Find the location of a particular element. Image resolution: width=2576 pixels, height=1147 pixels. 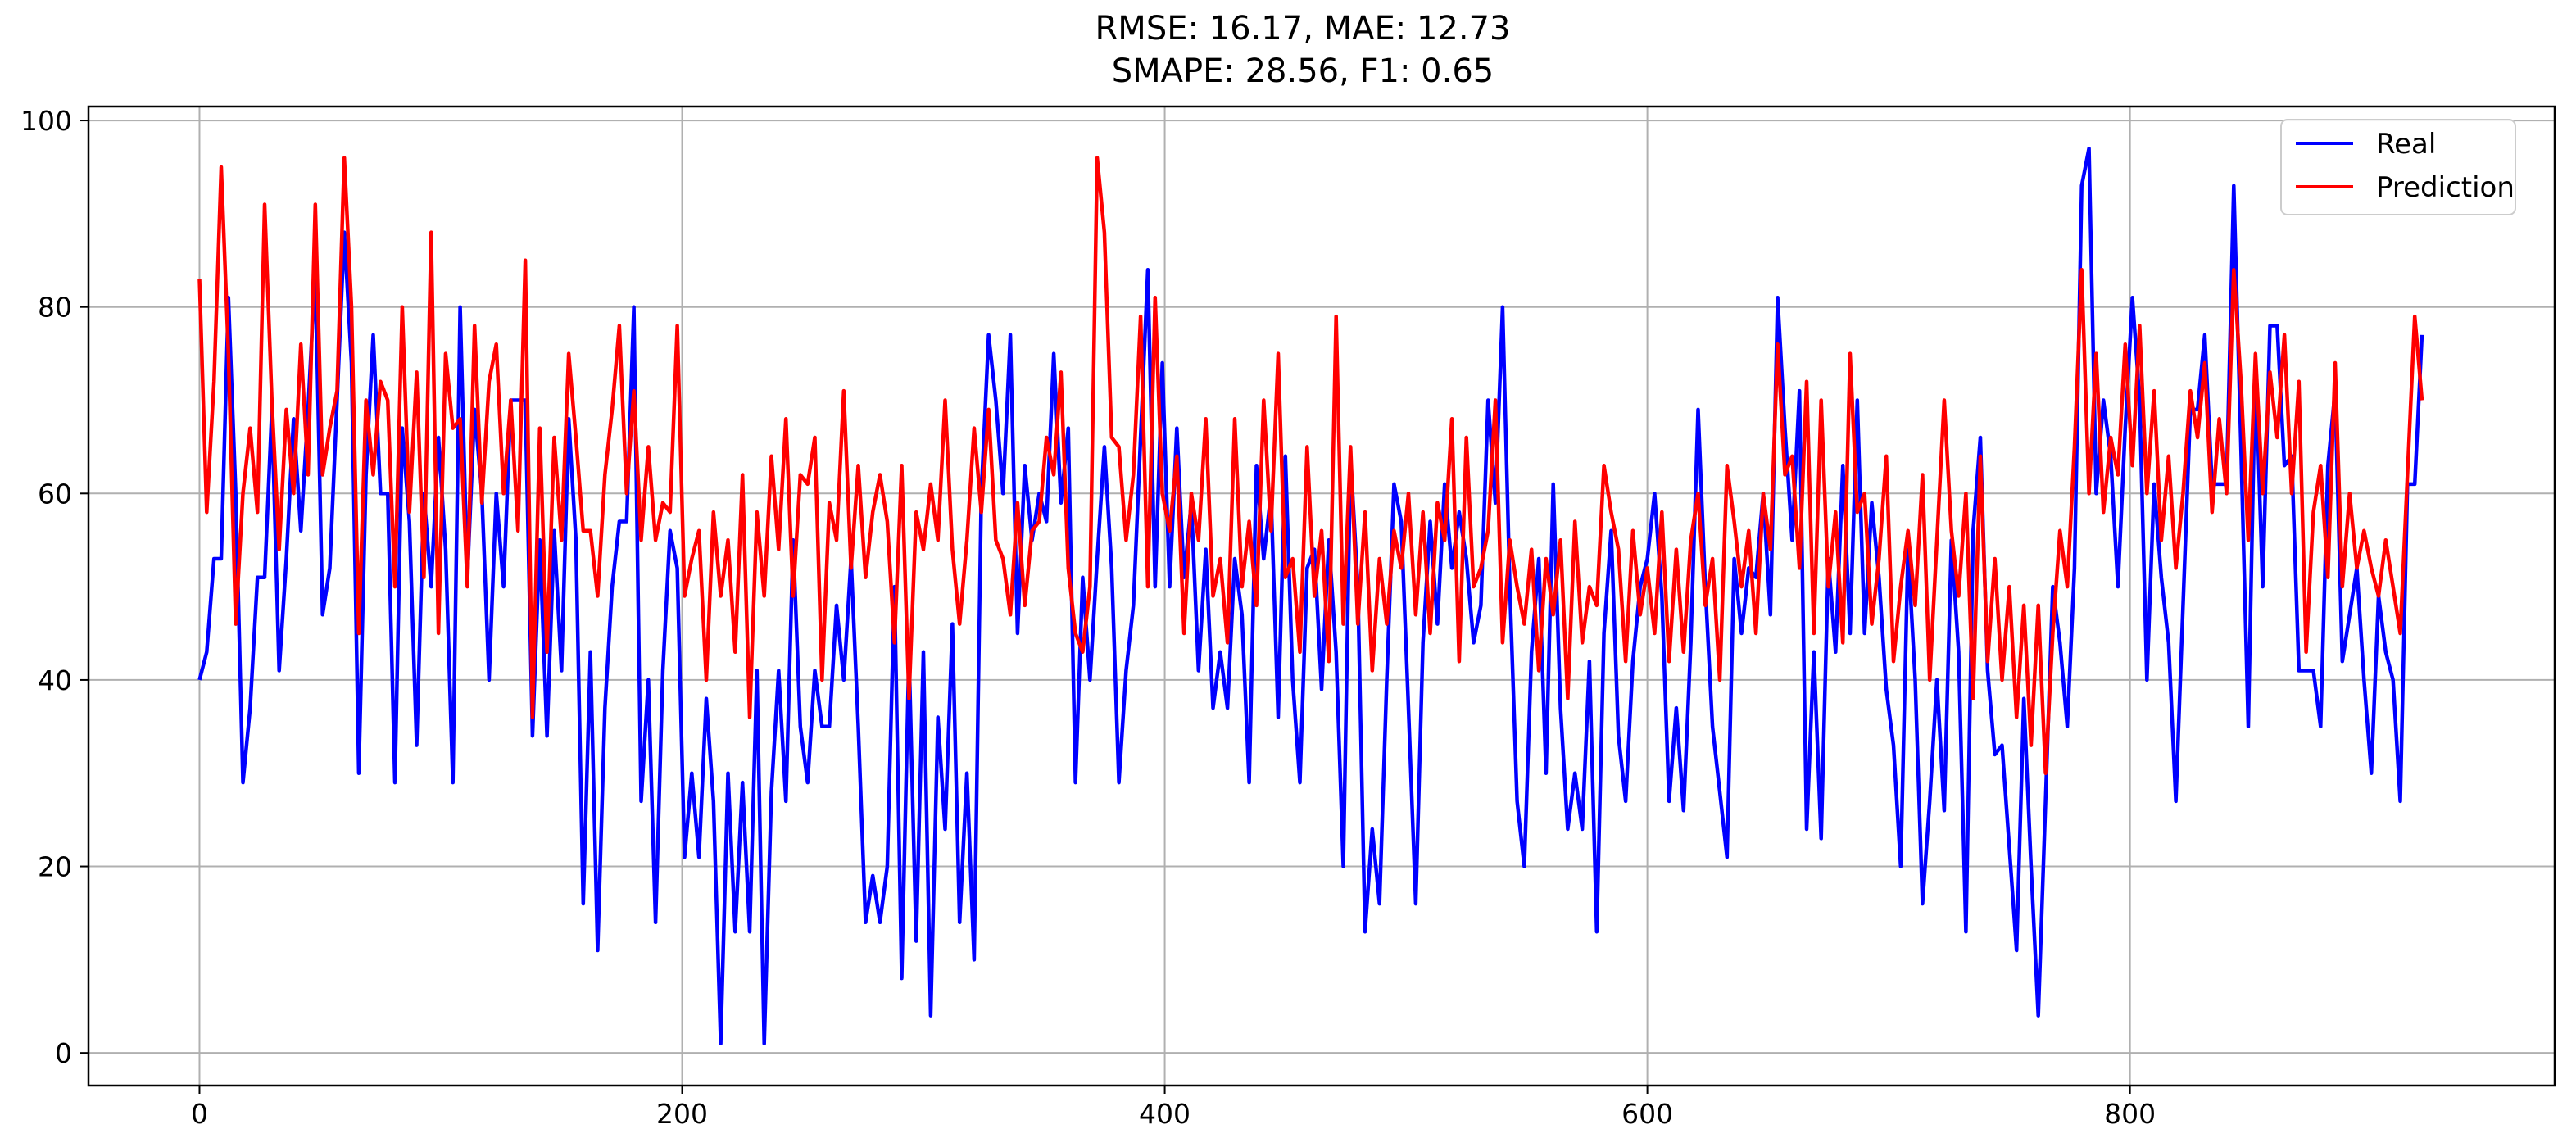

legend: Real Prediction is located at coordinates (2398, 167).